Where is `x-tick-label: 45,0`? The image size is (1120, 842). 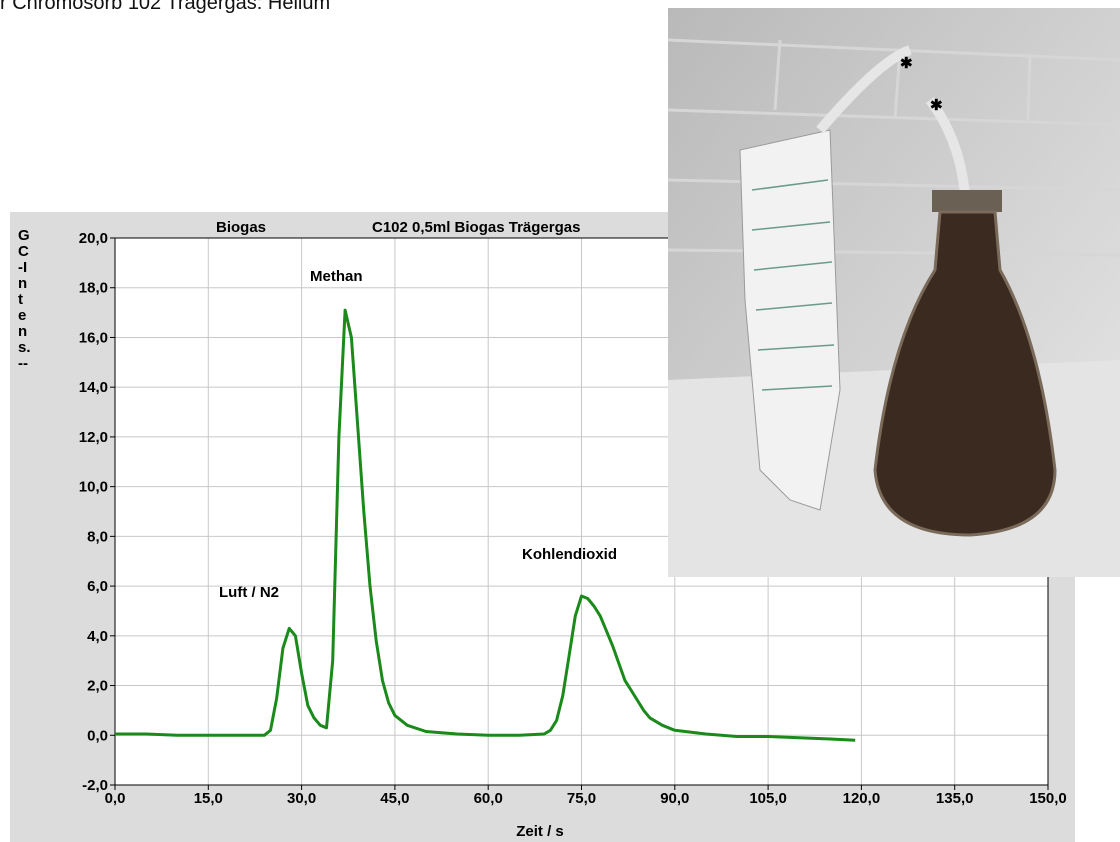
x-tick-label: 45,0 is located at coordinates (394, 798).